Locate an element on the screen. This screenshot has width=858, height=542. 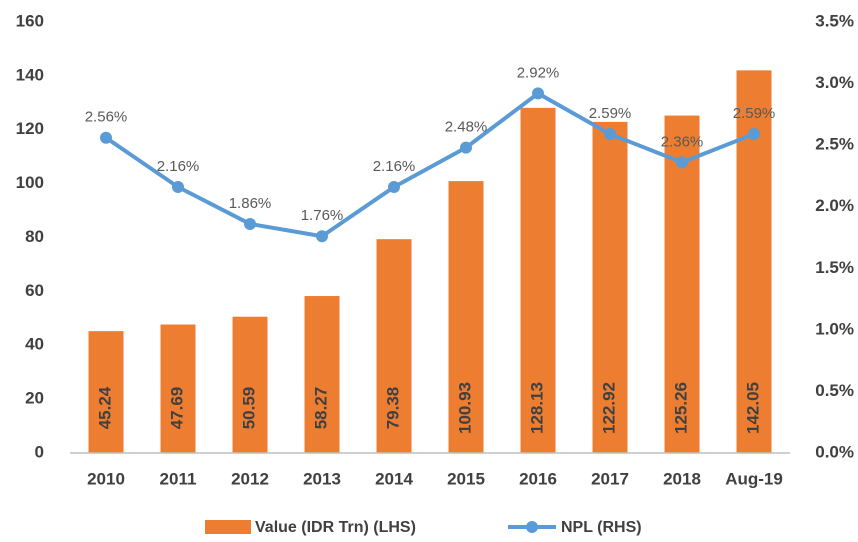
x-tick-label: 2015 is located at coordinates (466, 478).